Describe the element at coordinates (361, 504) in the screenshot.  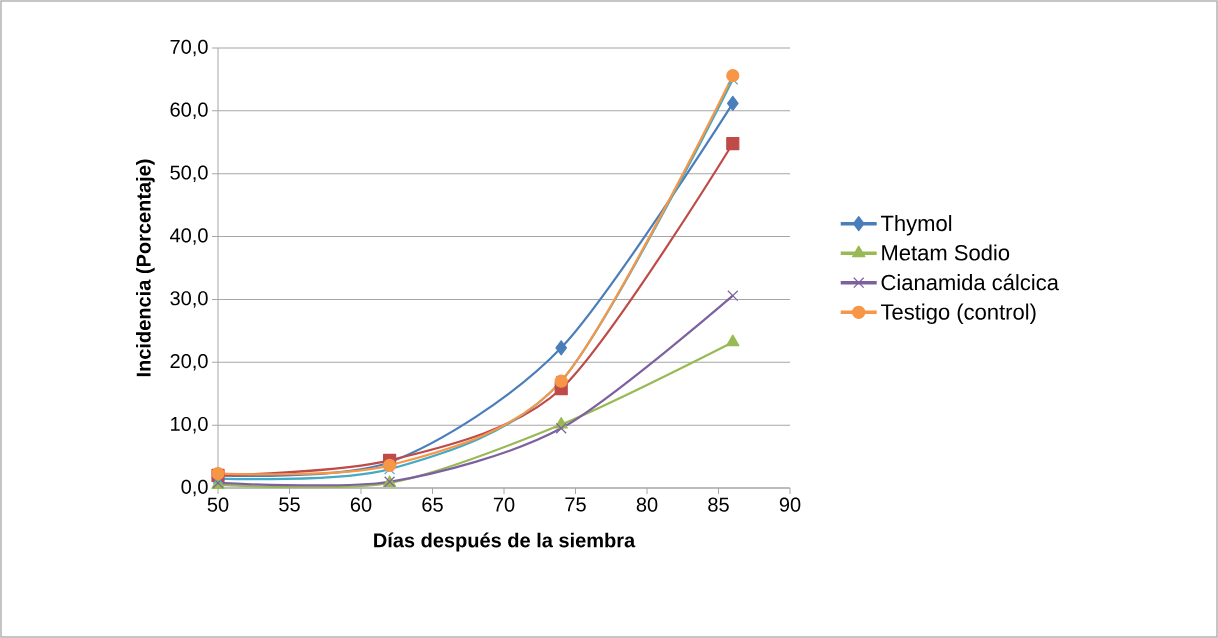
I see `x-tick-label: 60` at that location.